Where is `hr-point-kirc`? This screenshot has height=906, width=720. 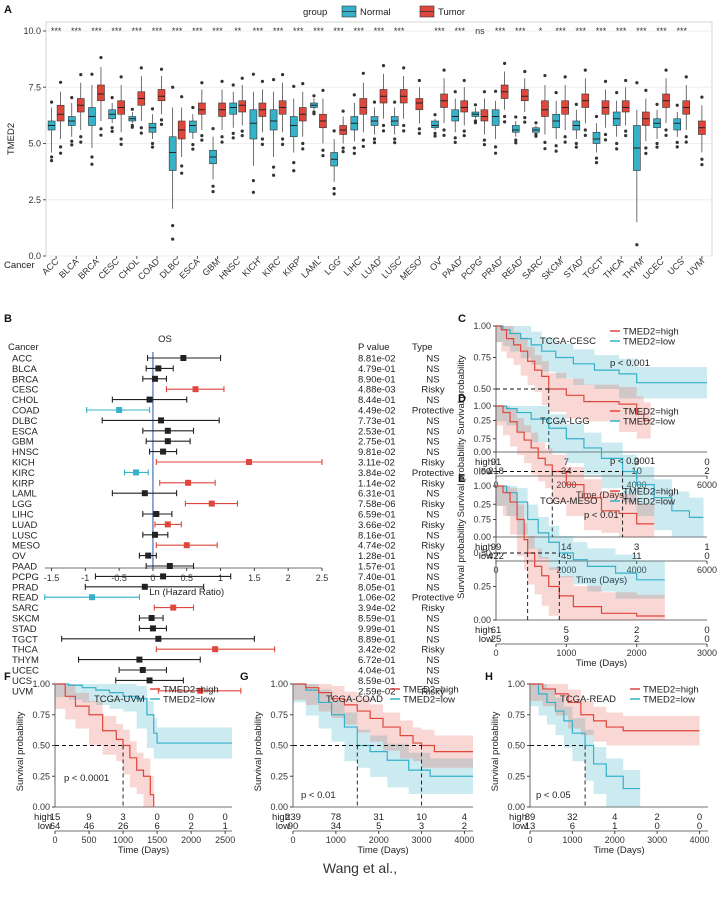
hr-point-kirc is located at coordinates (136, 472).